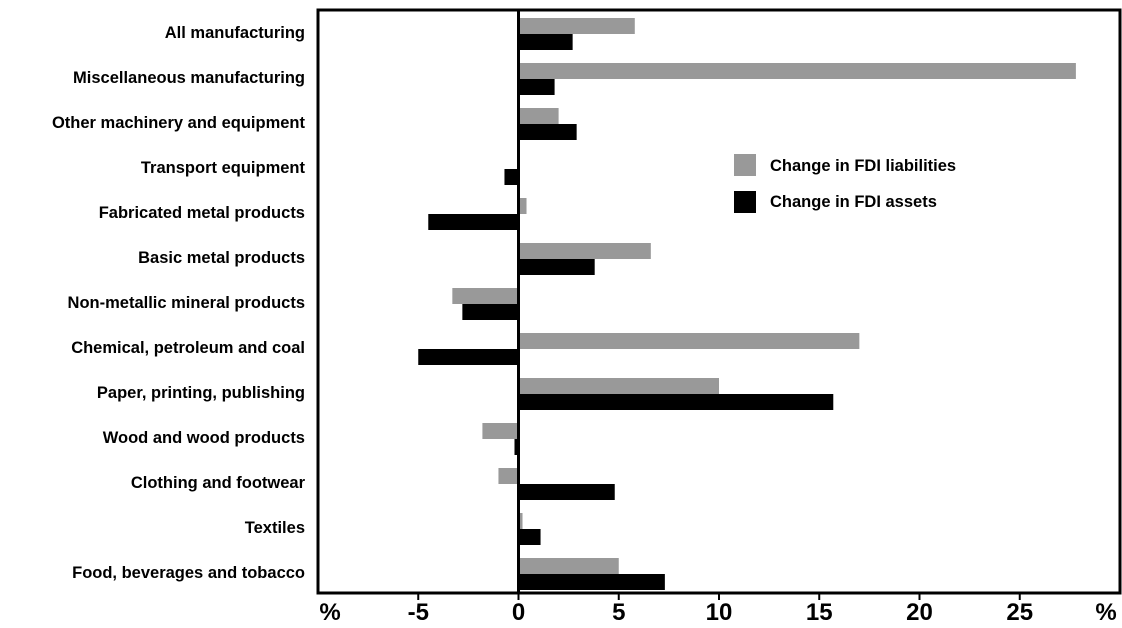 The image size is (1122, 628). What do you see at coordinates (853, 202) in the screenshot?
I see `legend-label-assets: Change in FDI assets` at bounding box center [853, 202].